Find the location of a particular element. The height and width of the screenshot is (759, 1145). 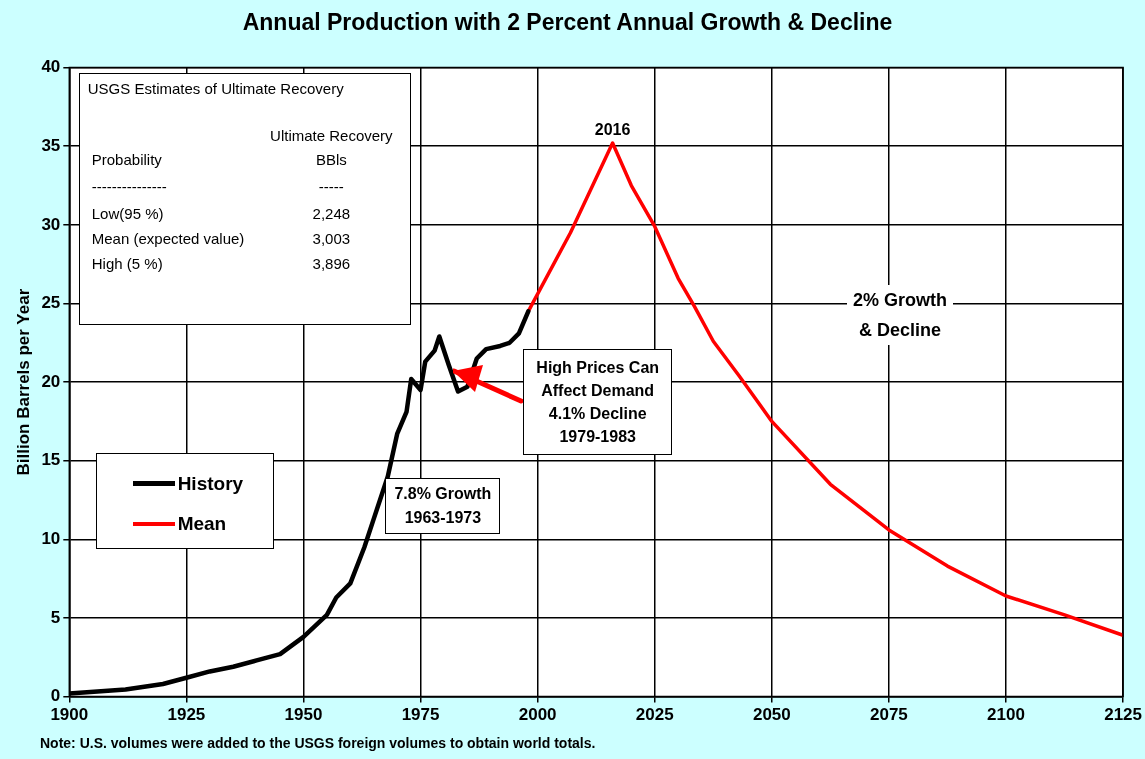

annotation: --------------- is located at coordinates (129, 186).